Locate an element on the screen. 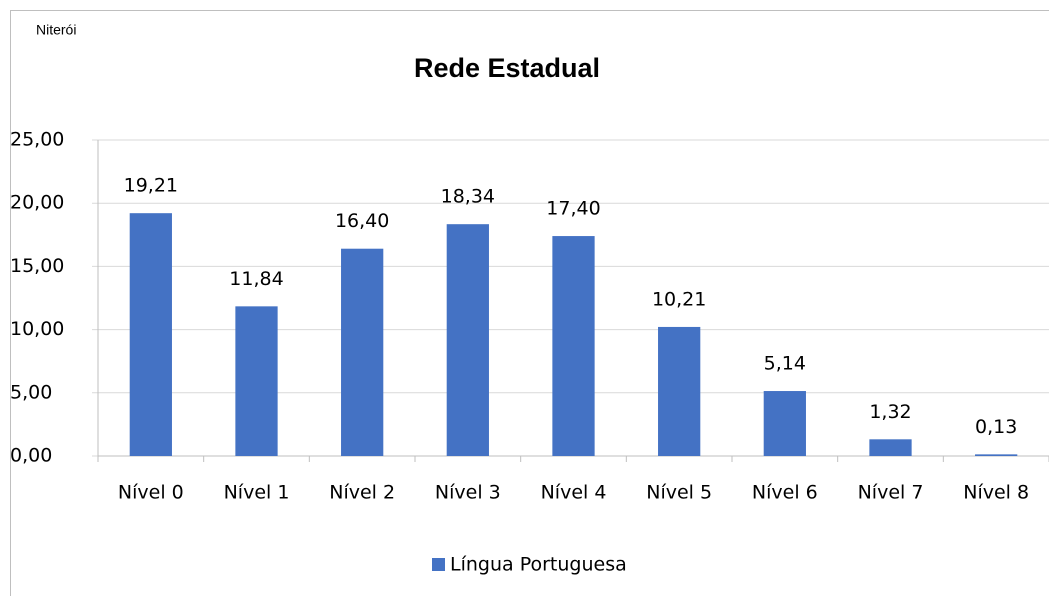  chart-title: Rede Estadual is located at coordinates (507, 68).